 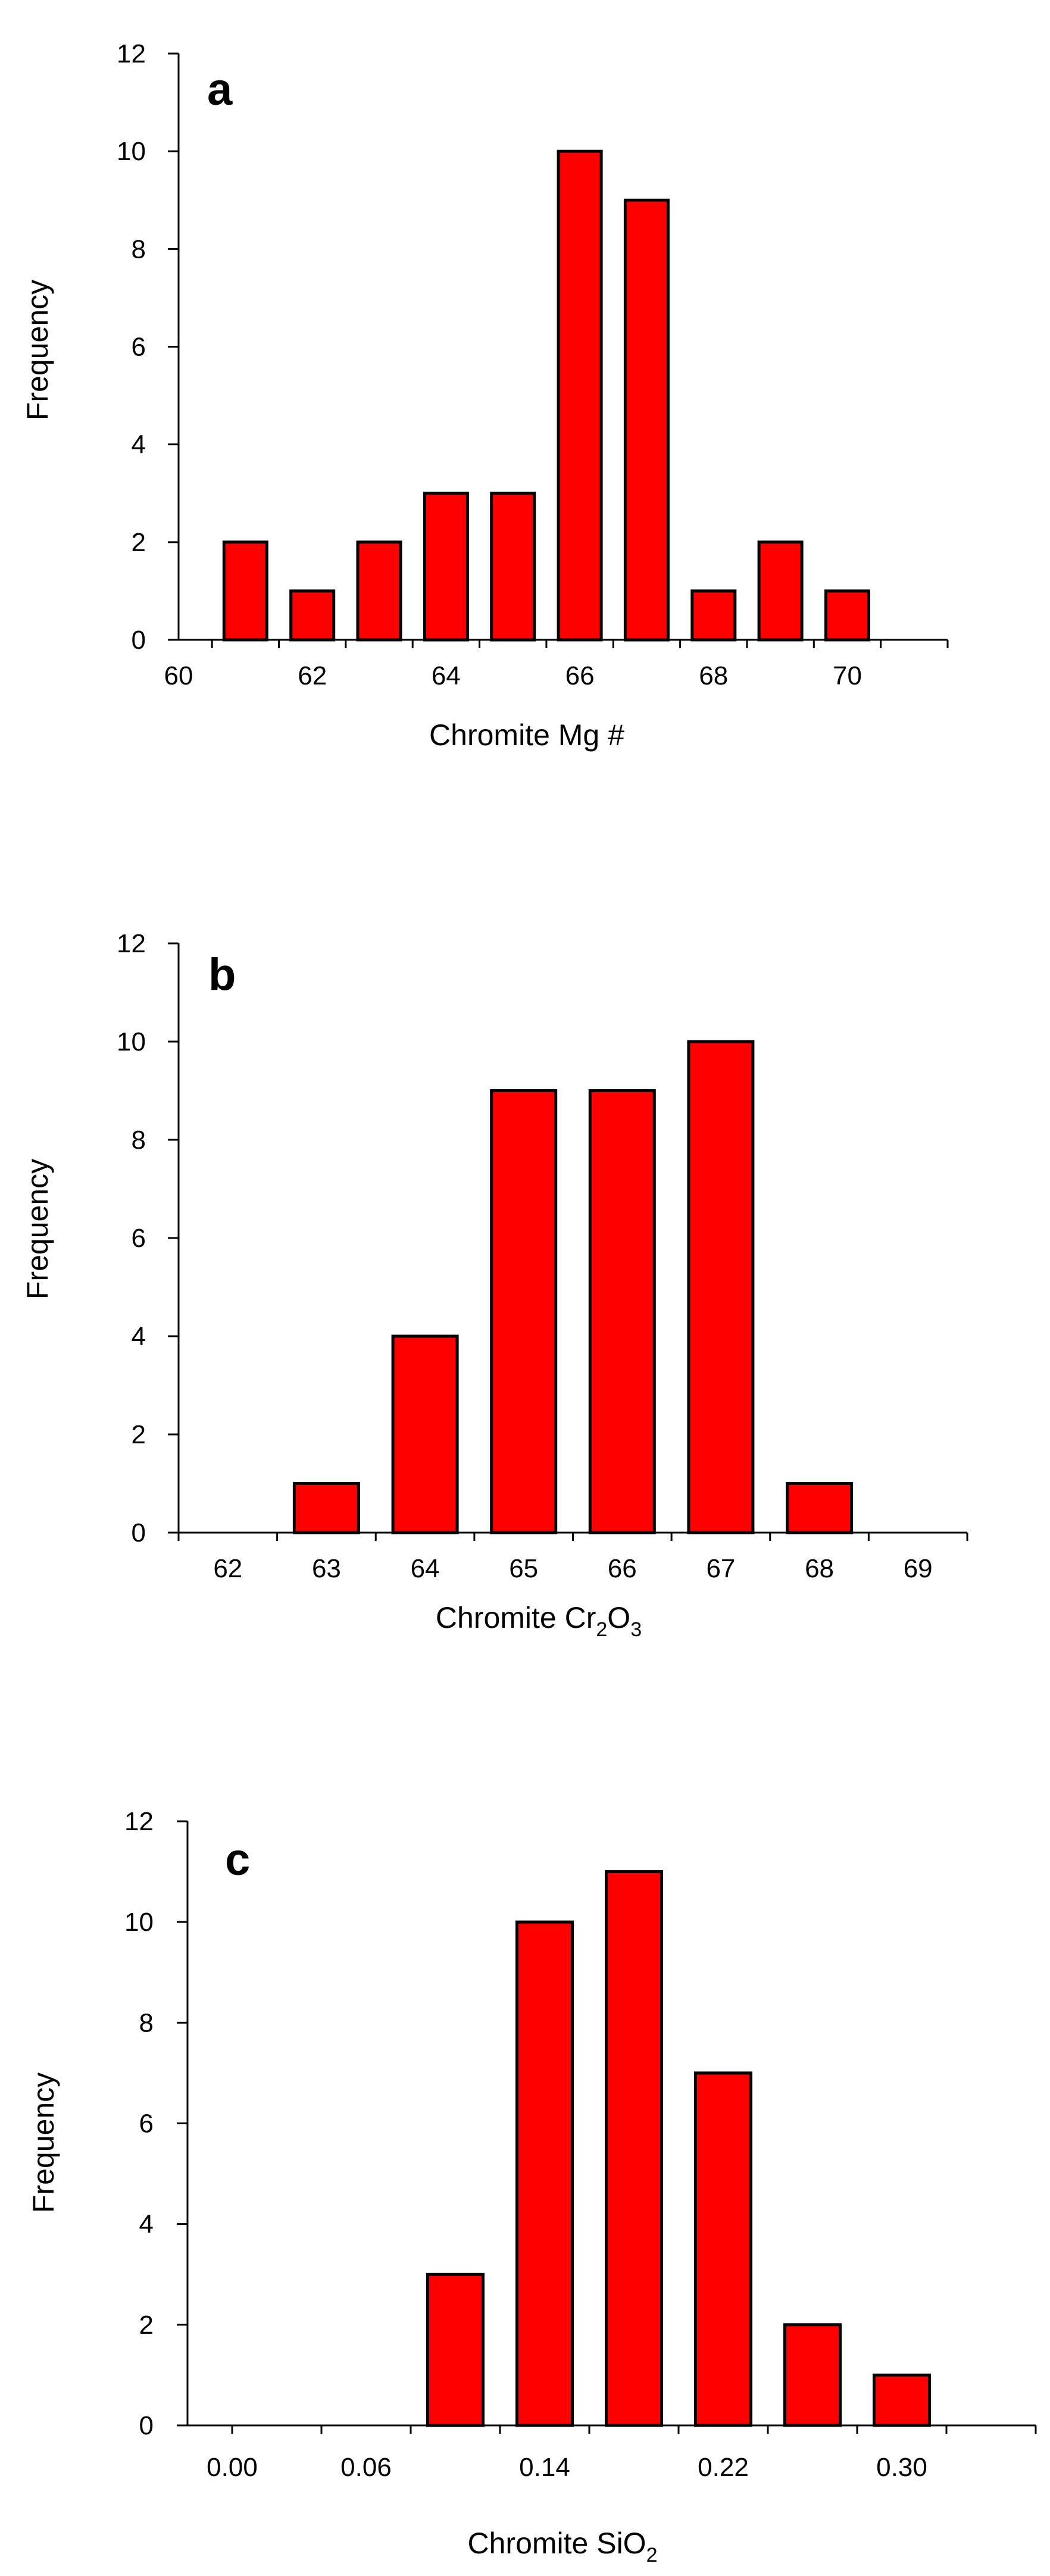 I want to click on x-tick-label: 0.00, so click(x=232, y=2467).